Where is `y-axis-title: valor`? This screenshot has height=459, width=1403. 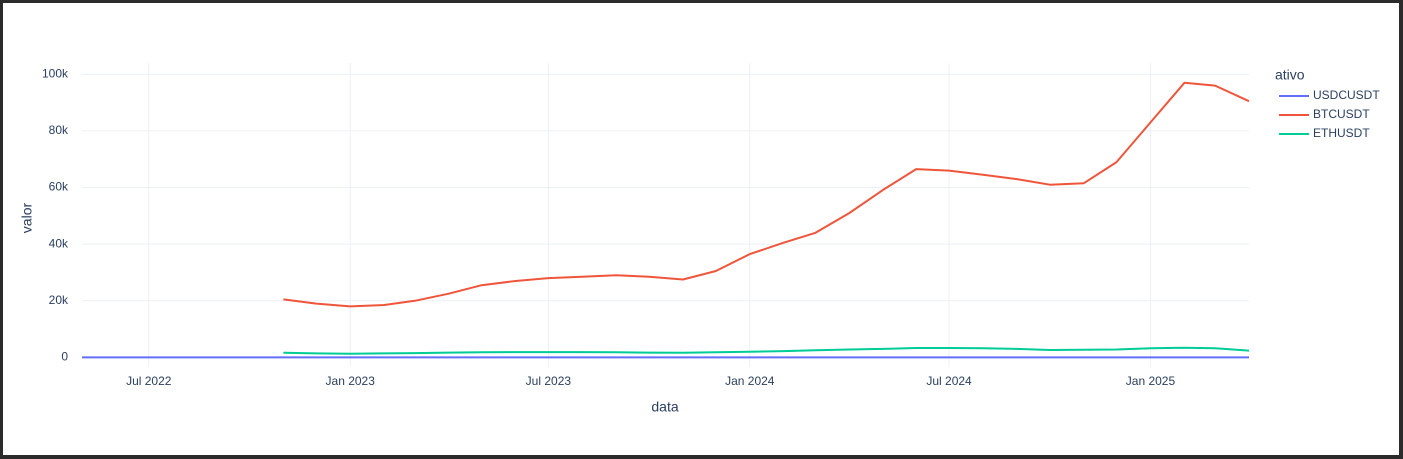 y-axis-title: valor is located at coordinates (27, 217).